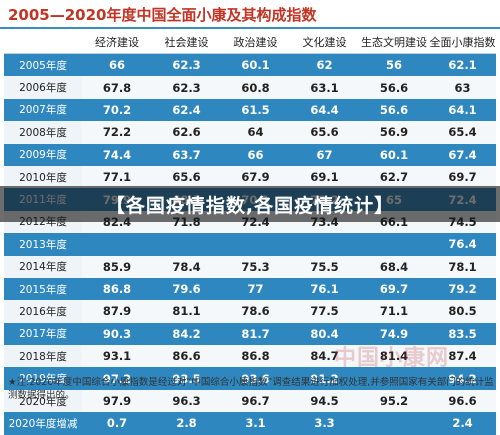 Image resolution: width=500 pixels, height=435 pixels. What do you see at coordinates (43, 266) in the screenshot?
I see `row-label-cell: 2014年度` at bounding box center [43, 266].